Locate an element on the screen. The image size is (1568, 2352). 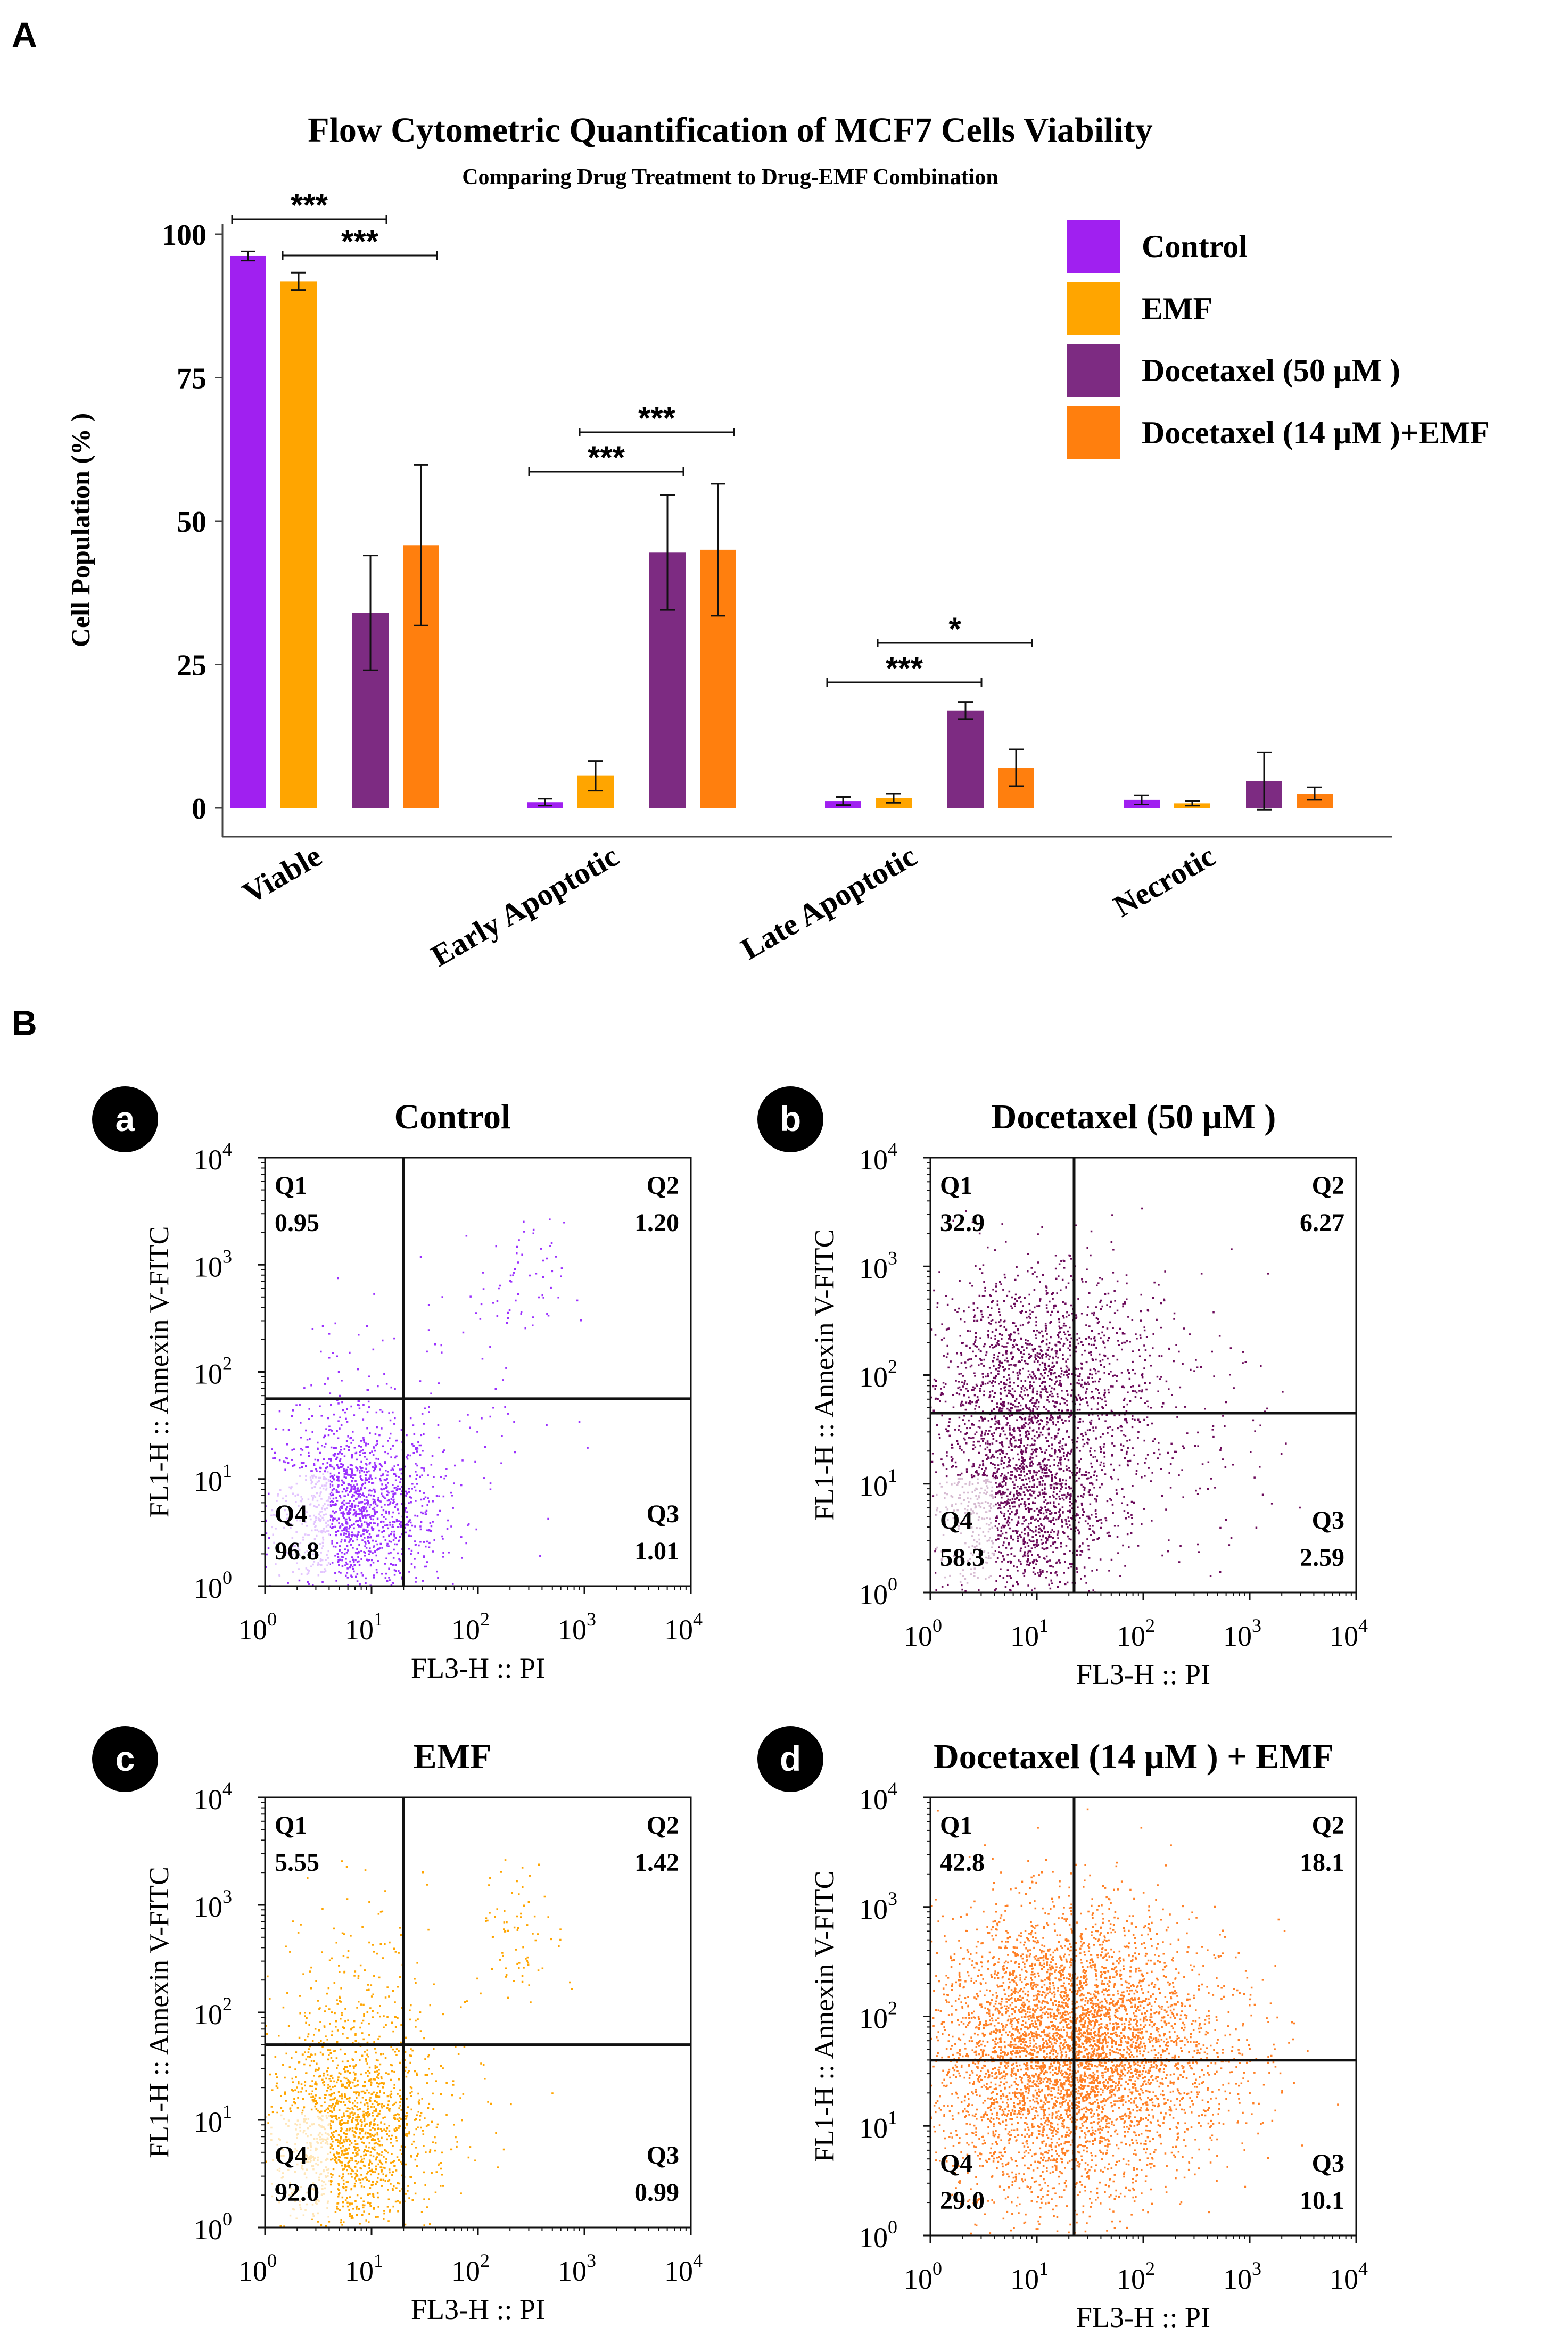
quadrant-value: 0.95 is located at coordinates (297, 1223).